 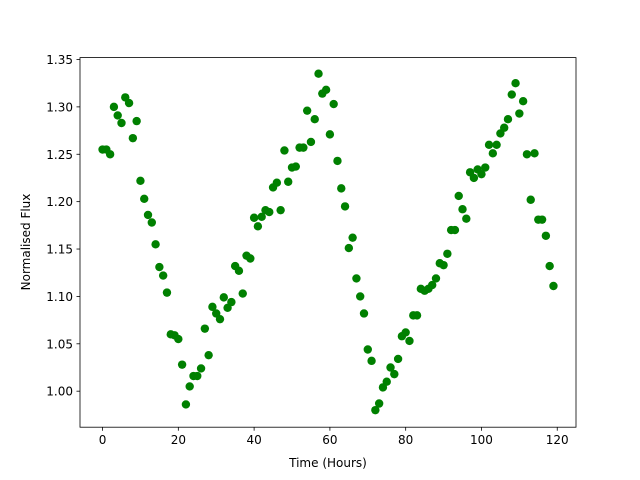 What do you see at coordinates (405, 440) in the screenshot?
I see `x-tick-label: 80` at bounding box center [405, 440].